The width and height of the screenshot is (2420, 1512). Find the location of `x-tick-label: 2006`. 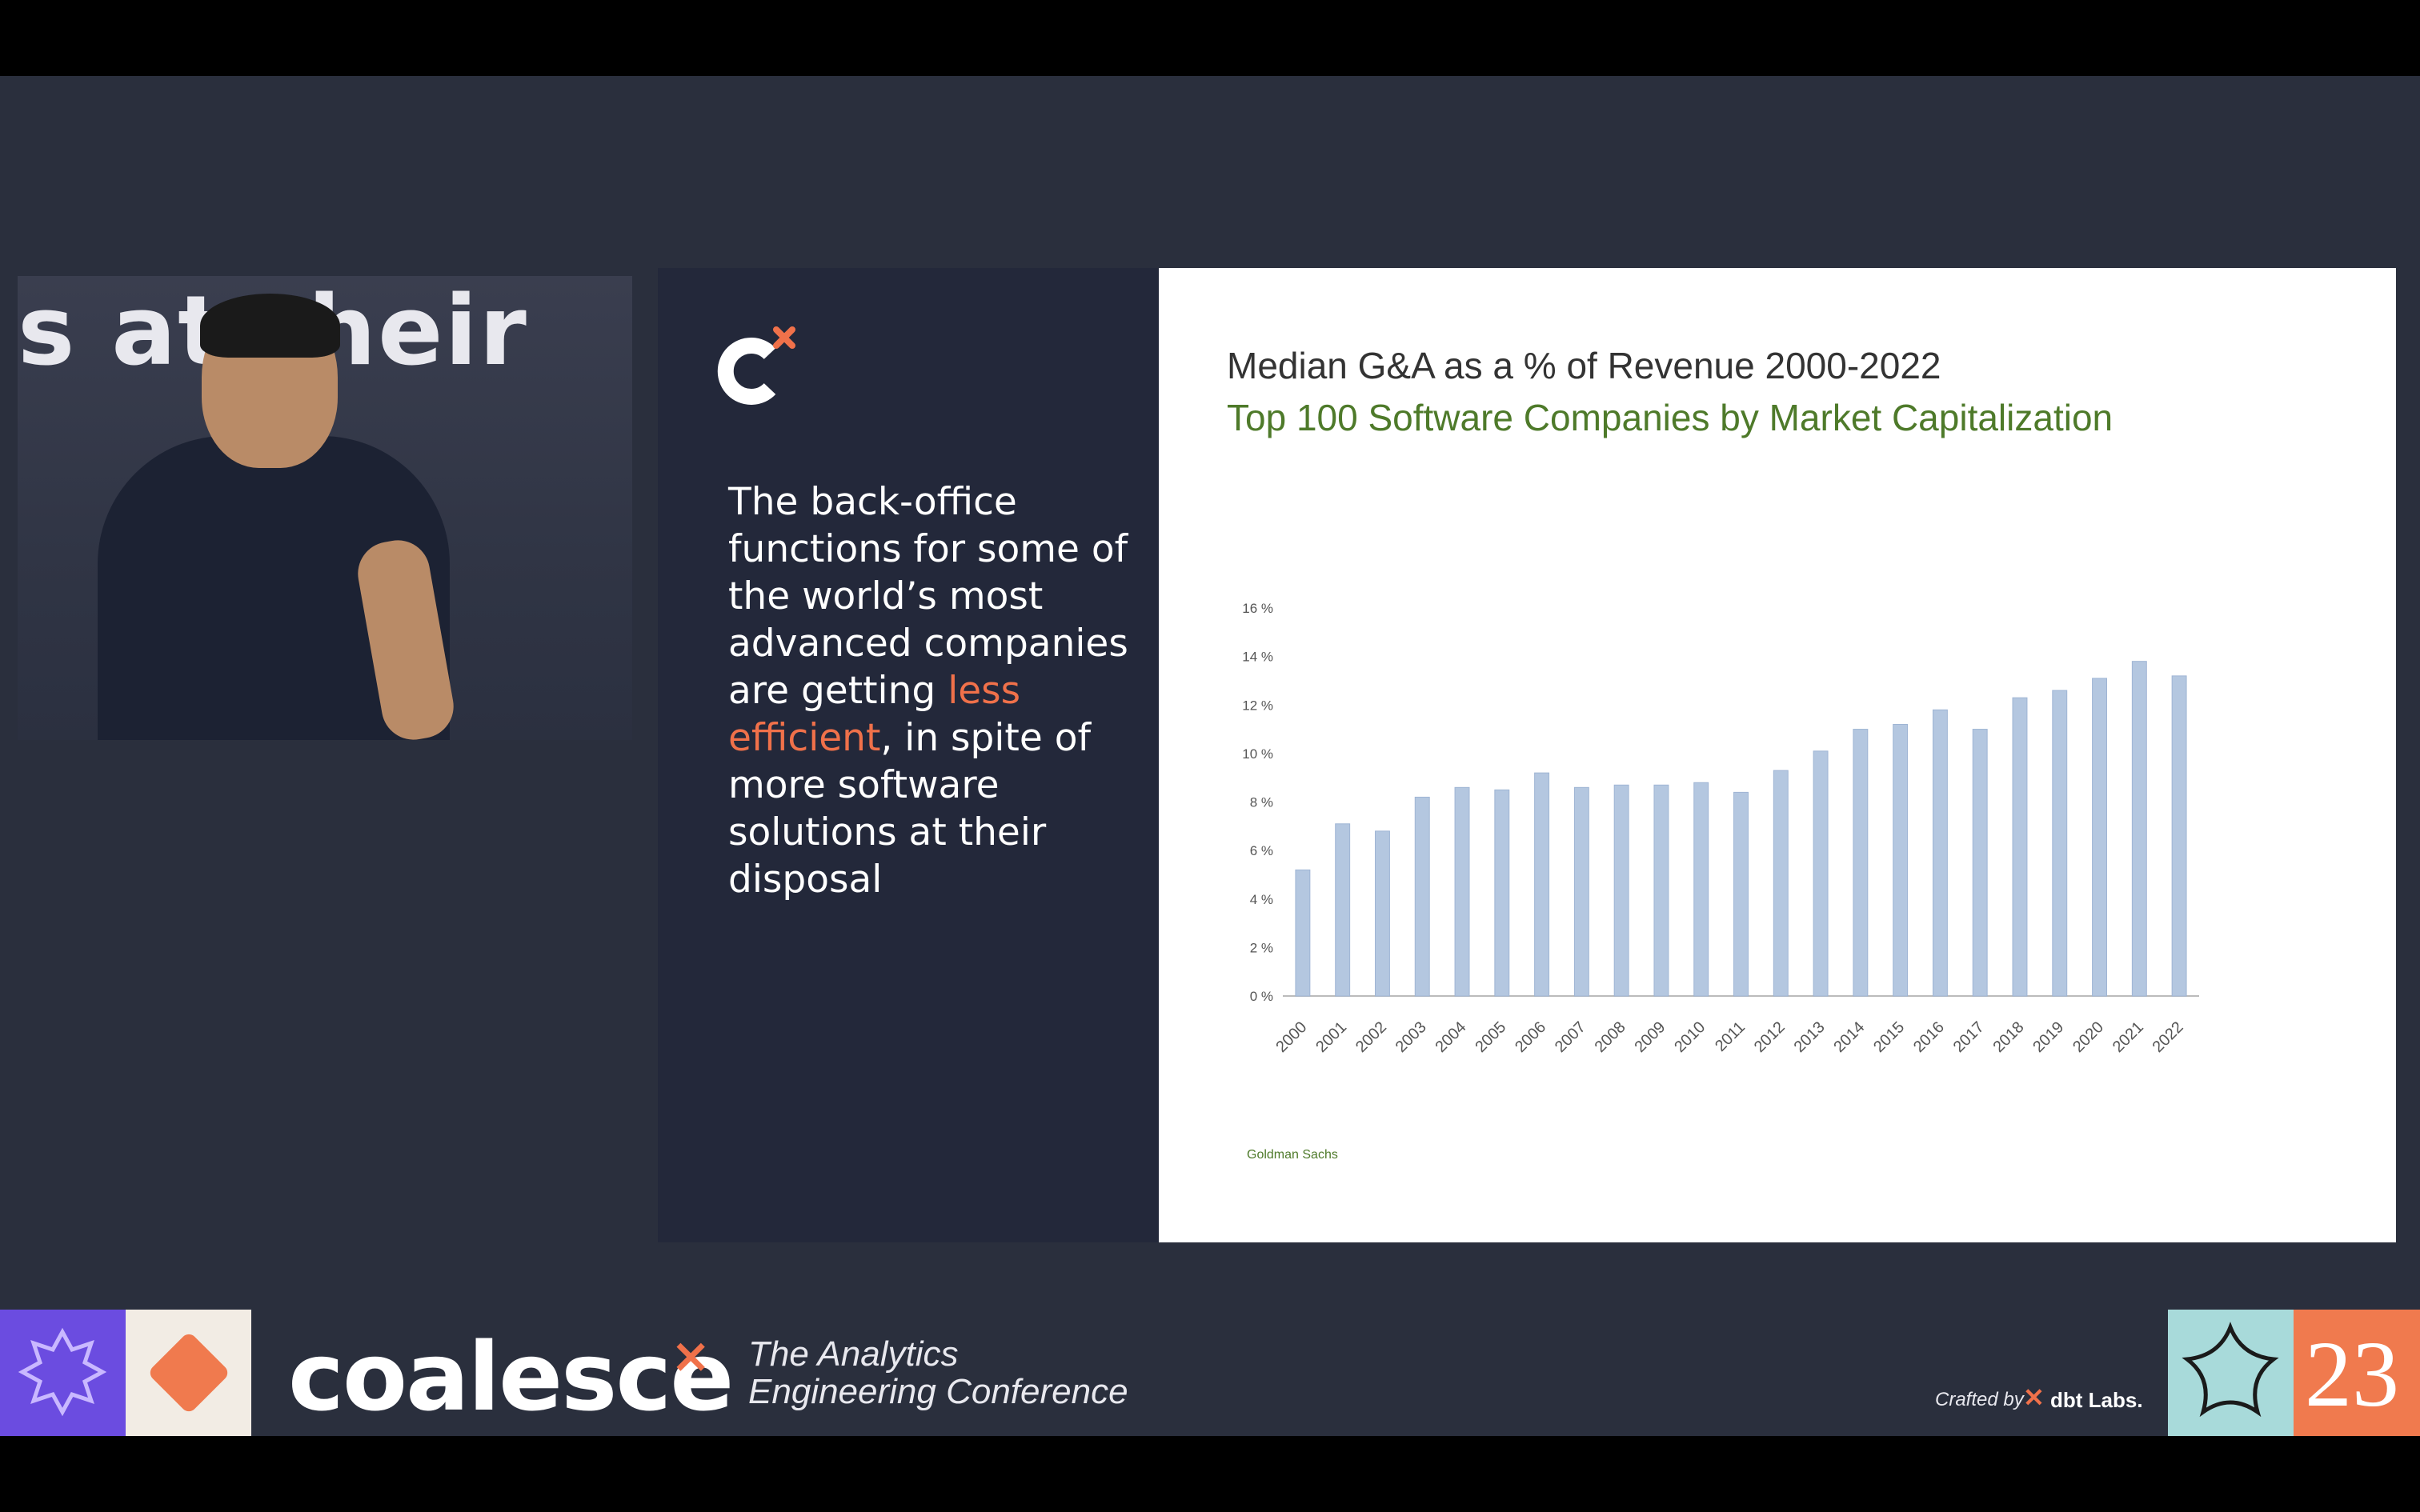

x-tick-label: 2006 is located at coordinates (1530, 1037).